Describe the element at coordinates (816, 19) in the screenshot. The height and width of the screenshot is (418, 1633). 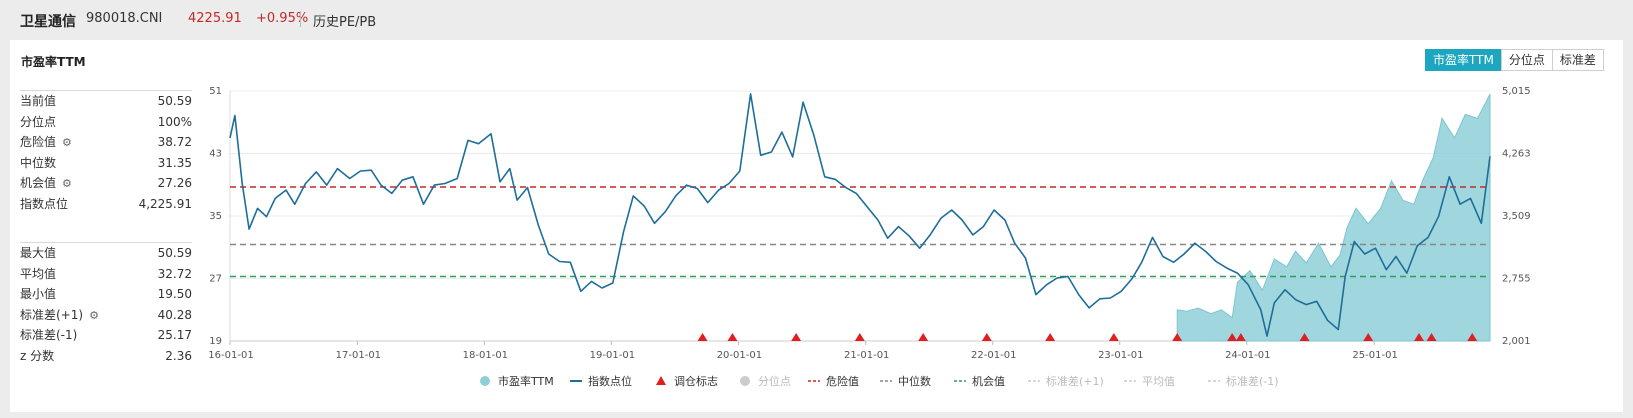
I see `header-bar: 卫星通信 980018.CNI 4225.91 +0.95% 历史PE/PB` at that location.